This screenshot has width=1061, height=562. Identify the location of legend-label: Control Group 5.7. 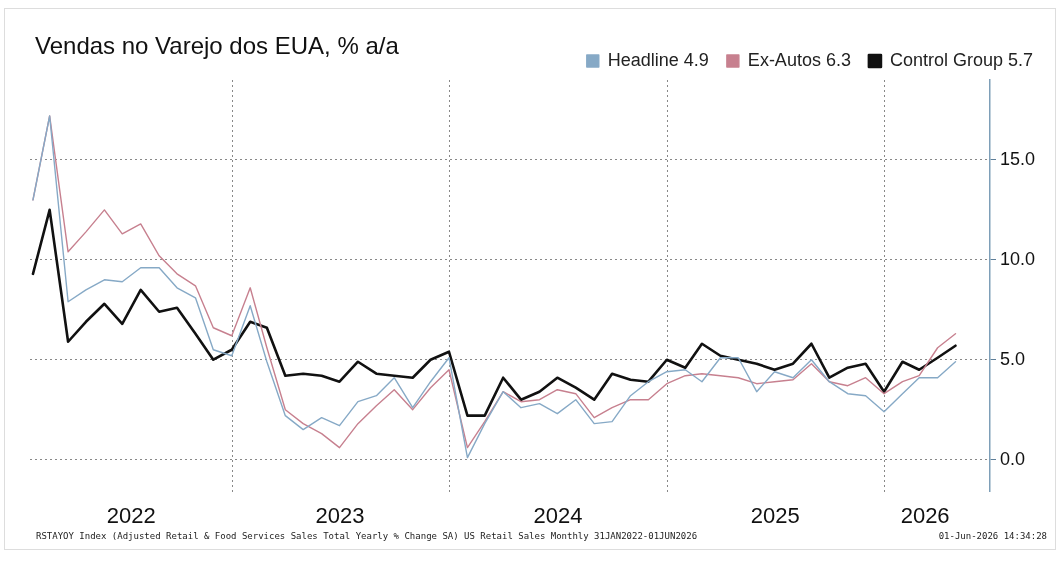
(961, 59).